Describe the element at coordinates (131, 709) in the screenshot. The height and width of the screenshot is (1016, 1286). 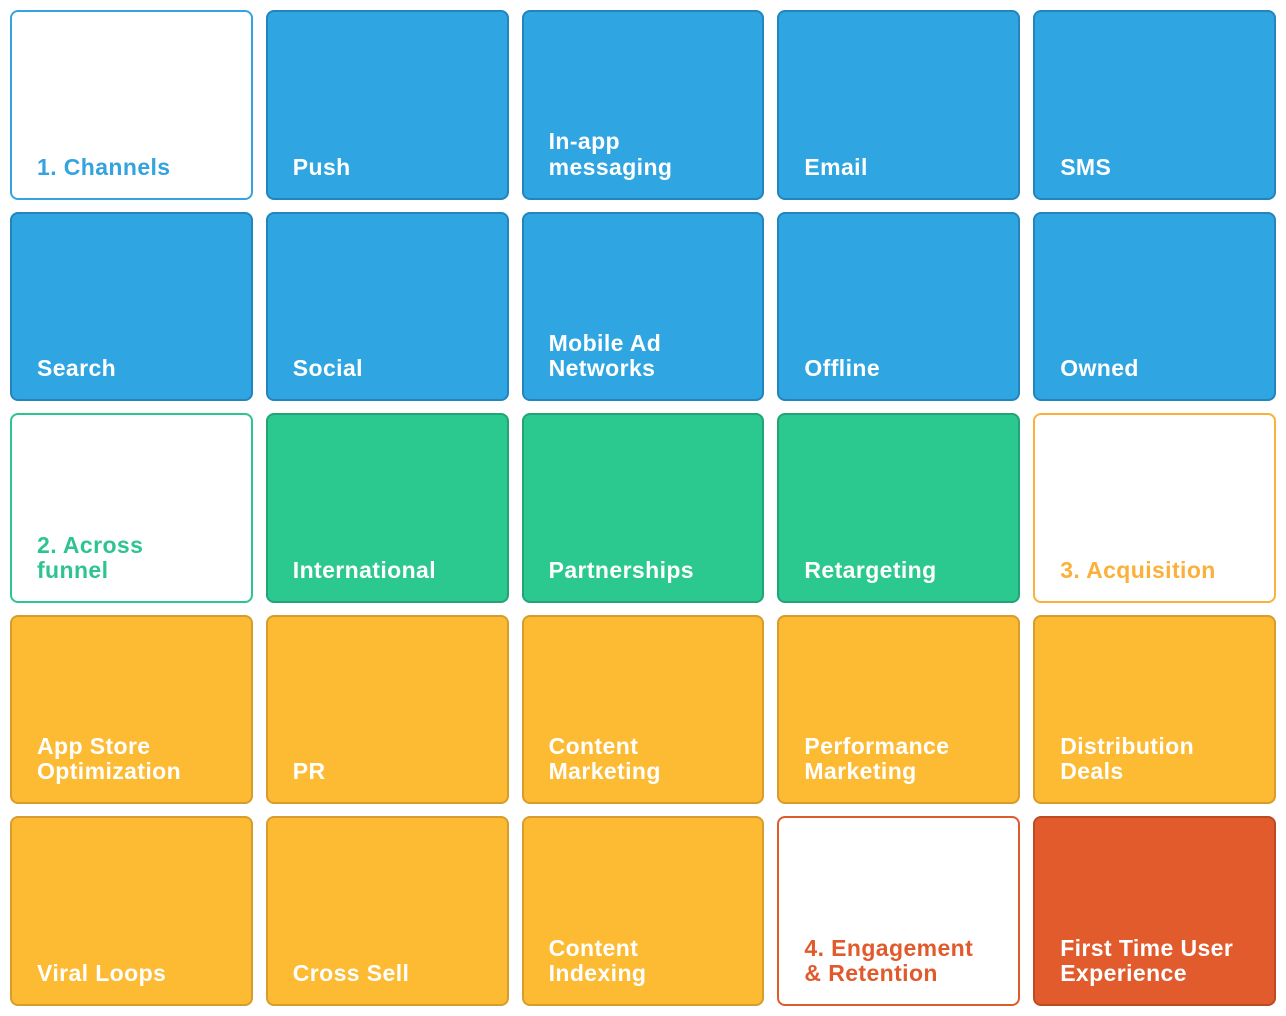
I see `card-app-store-optimization: App Store Optimization` at that location.